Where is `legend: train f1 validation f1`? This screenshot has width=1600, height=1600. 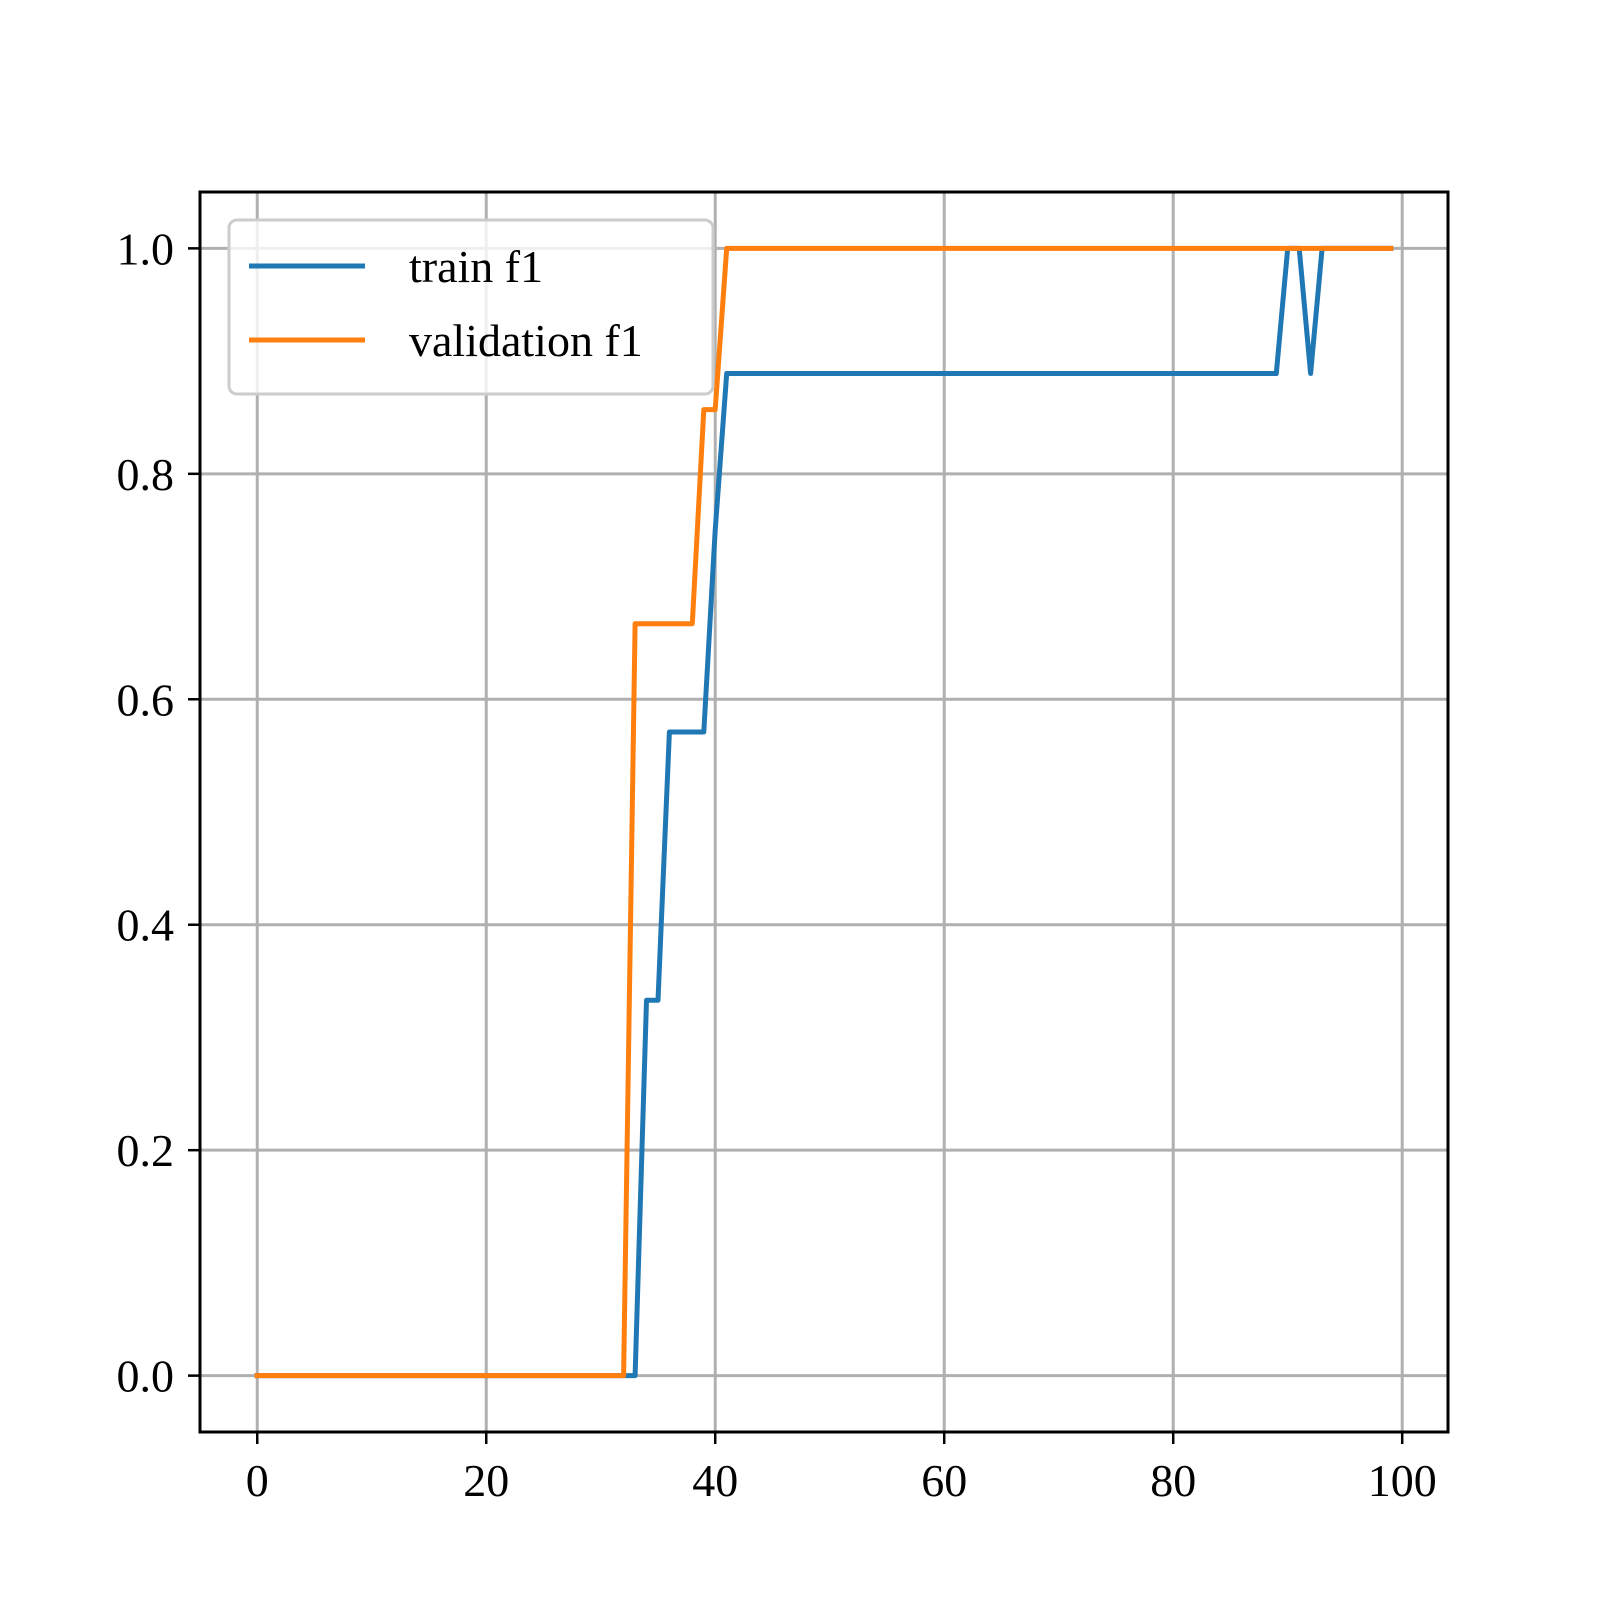 legend: train f1 validation f1 is located at coordinates (471, 307).